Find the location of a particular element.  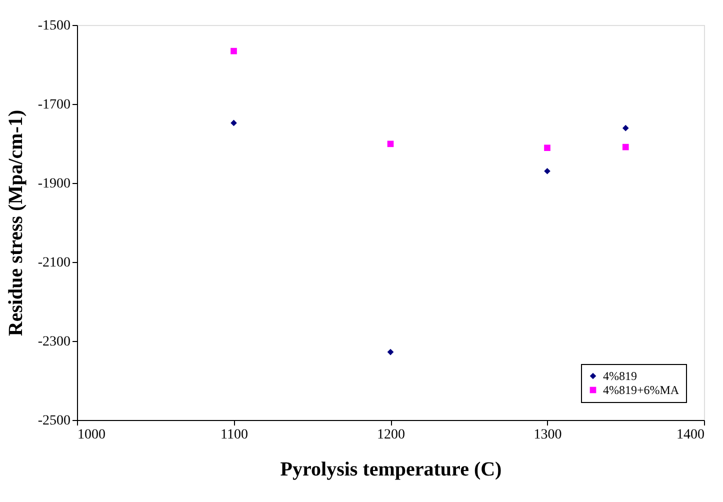

x-tick-label: 1200 is located at coordinates (391, 435).